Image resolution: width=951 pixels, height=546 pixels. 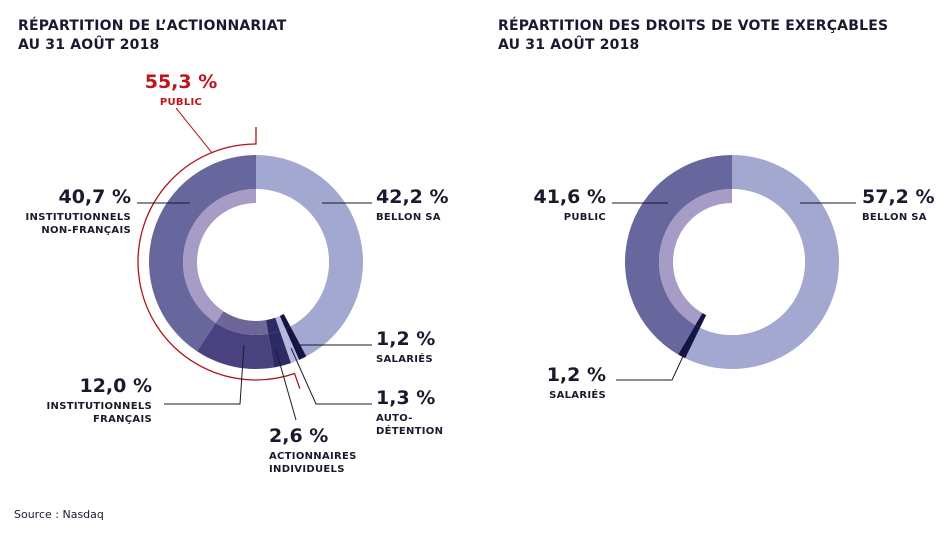 I want to click on source-note: Source : Nasdaq, so click(x=59, y=514).